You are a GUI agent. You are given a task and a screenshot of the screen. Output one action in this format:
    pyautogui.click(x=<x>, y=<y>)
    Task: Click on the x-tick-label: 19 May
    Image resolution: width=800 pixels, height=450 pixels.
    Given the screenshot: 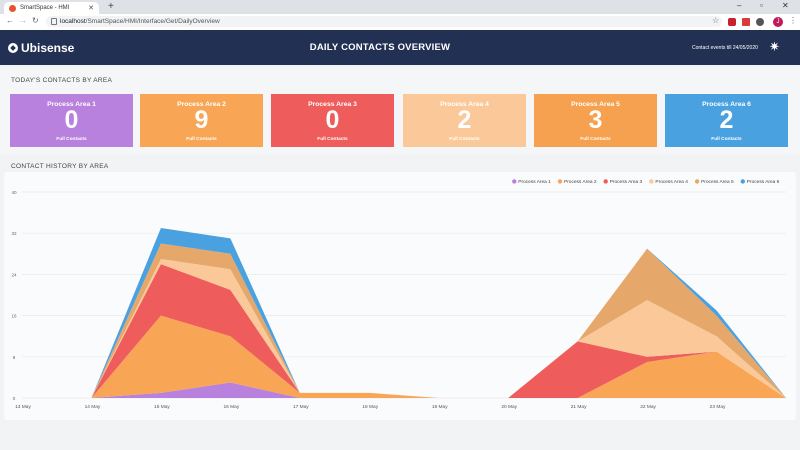 What is the action you would take?
    pyautogui.click(x=440, y=407)
    